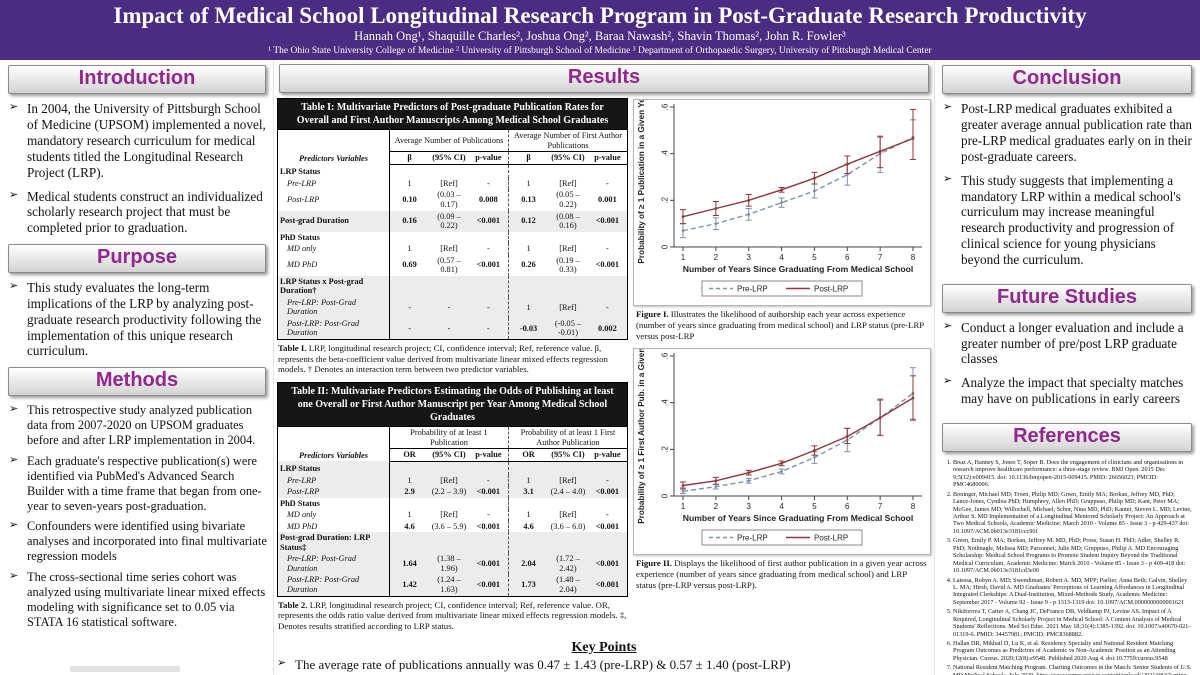 This screenshot has height=675, width=1200. What do you see at coordinates (568, 221) in the screenshot?
I see `table-cell: (0.08 – 0.16)` at bounding box center [568, 221].